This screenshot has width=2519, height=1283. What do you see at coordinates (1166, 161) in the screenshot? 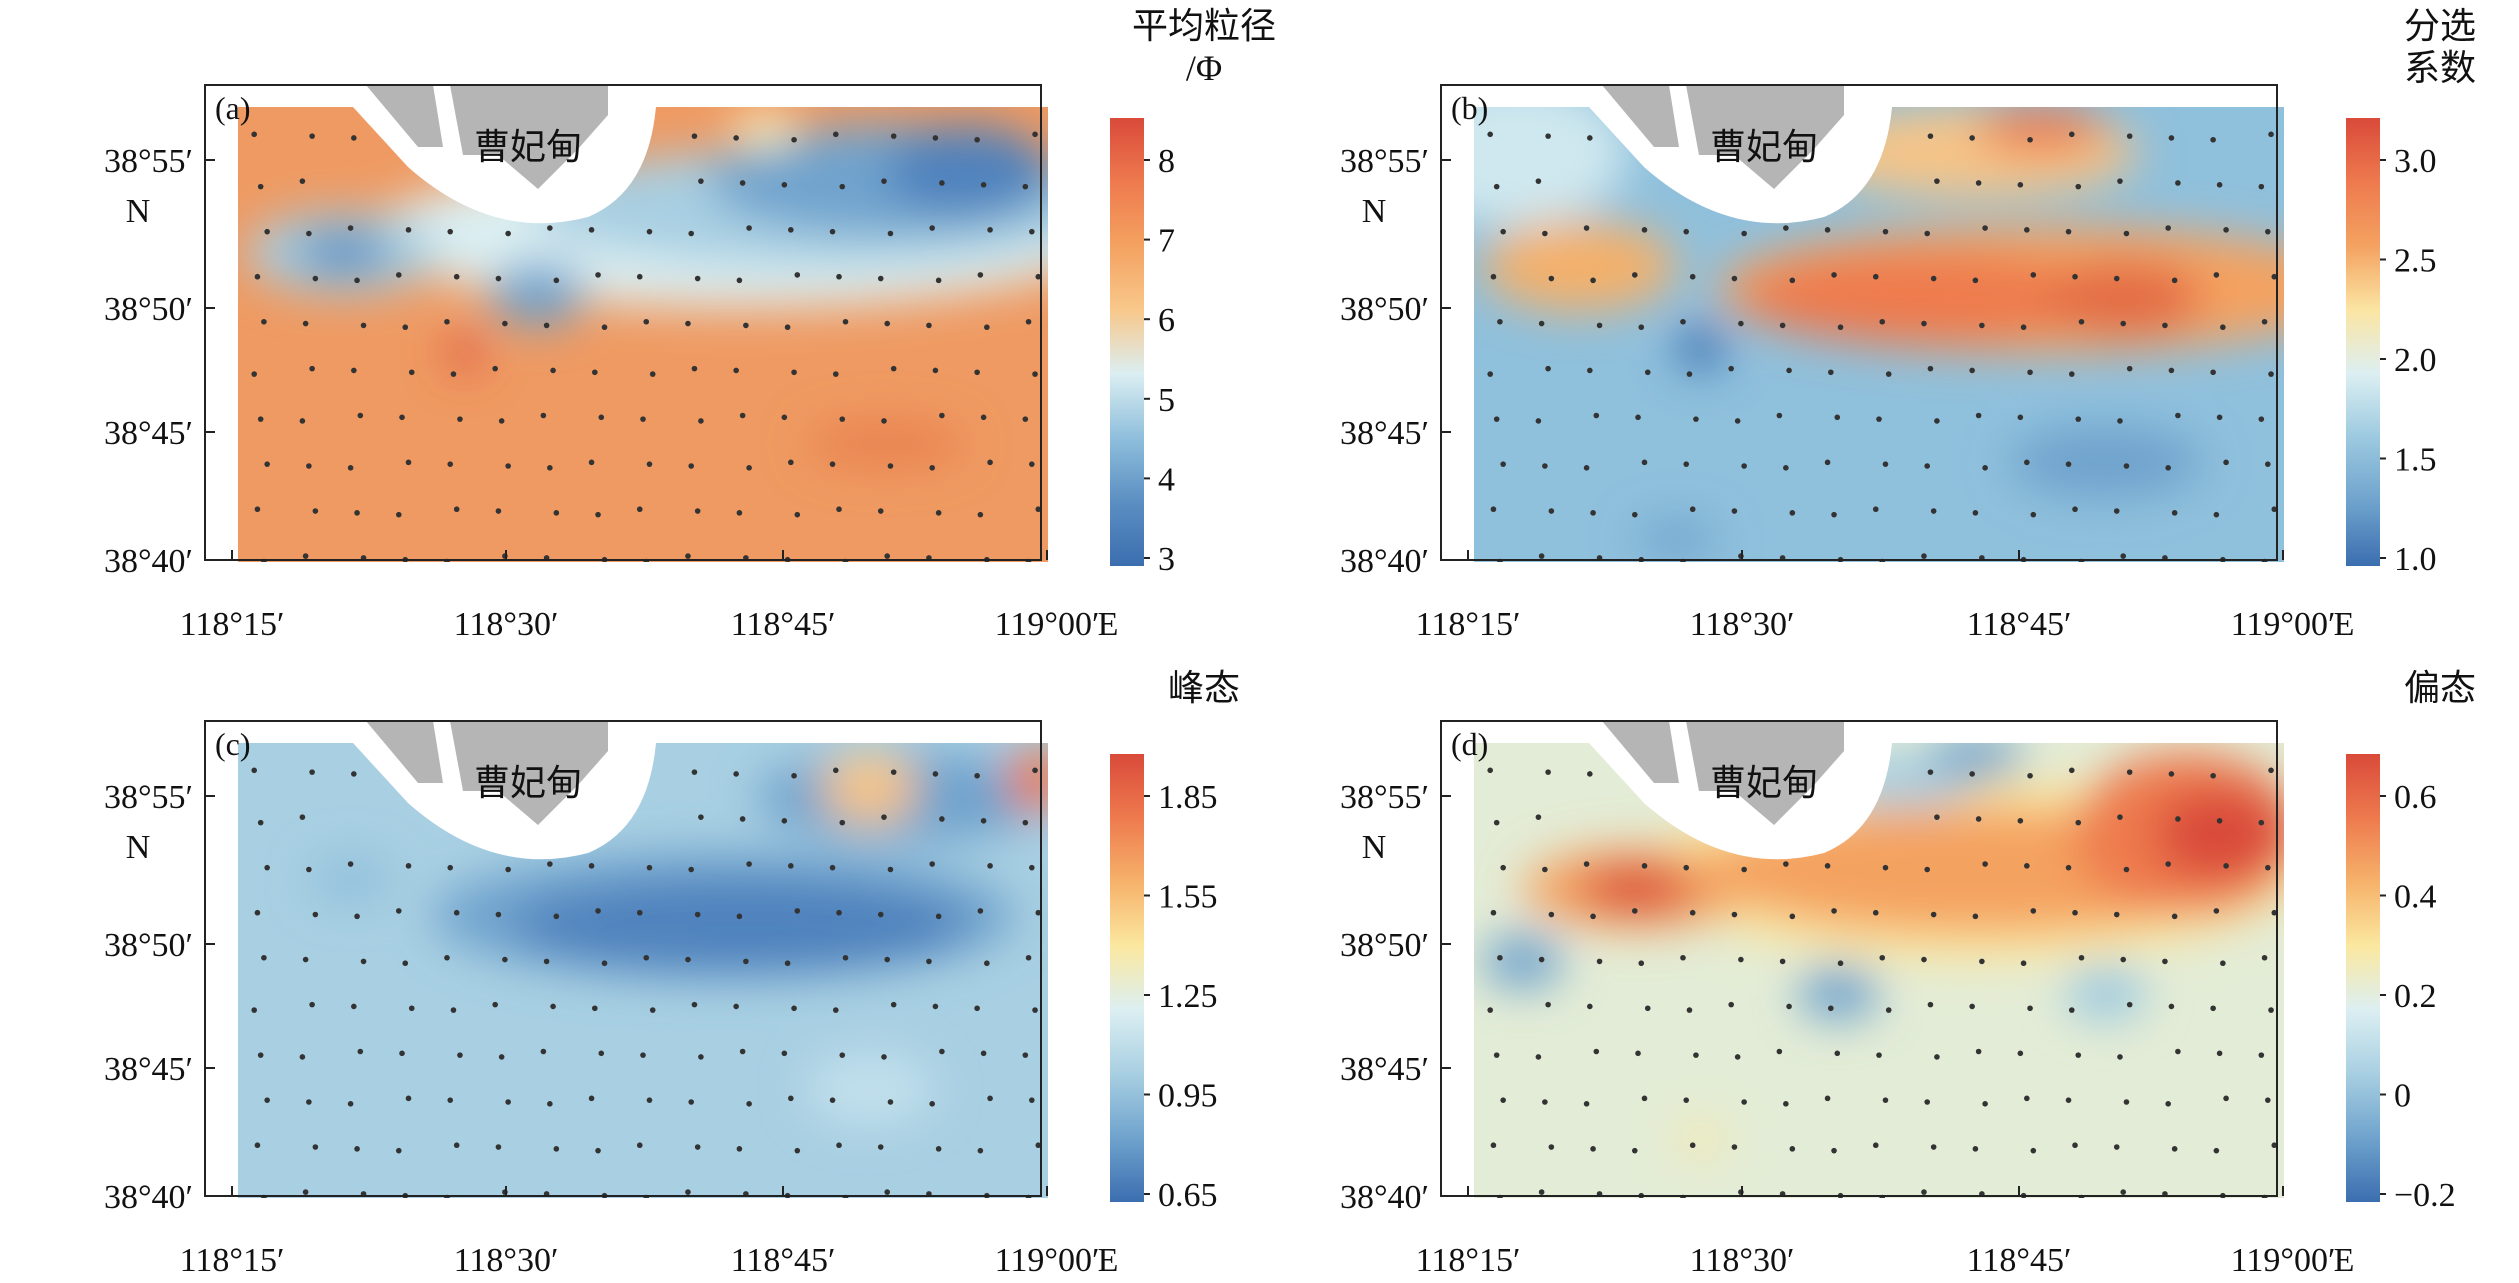
I see `colorbar-tick-label: 8` at bounding box center [1166, 161].